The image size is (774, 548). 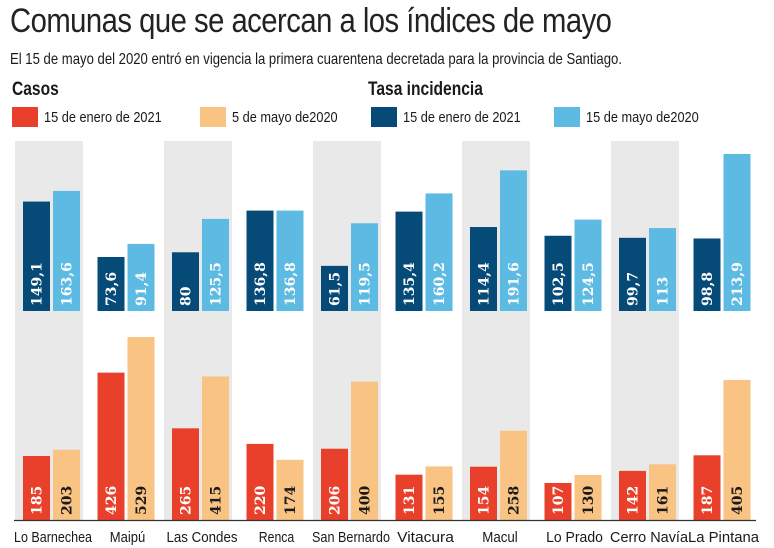 I want to click on data-label: 119,5, so click(x=366, y=284).